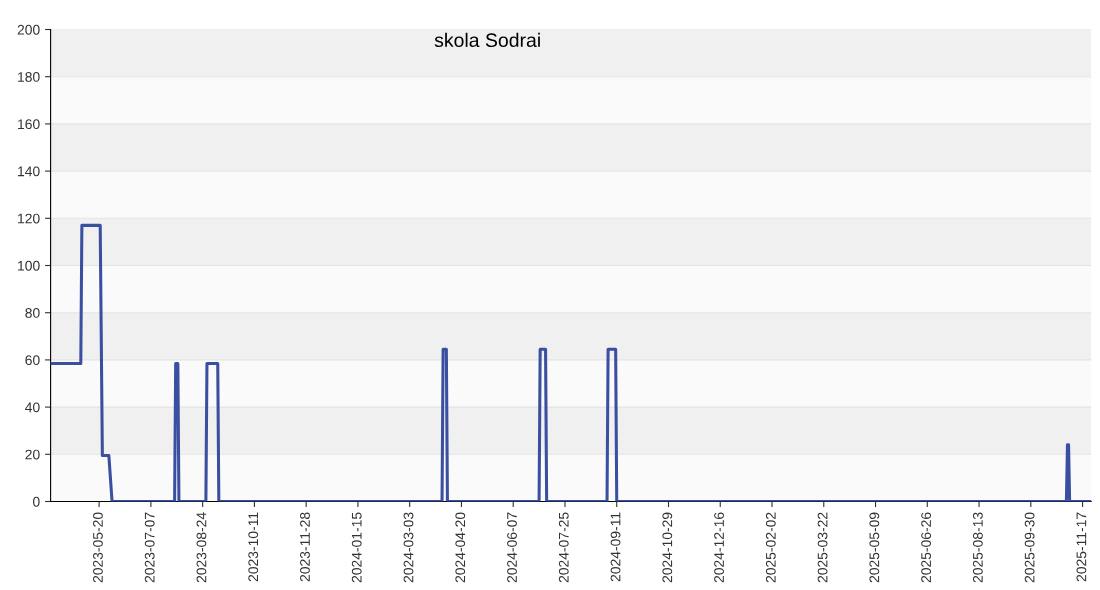 The width and height of the screenshot is (1100, 590). Describe the element at coordinates (36, 501) in the screenshot. I see `y-tick-label: 0` at that location.